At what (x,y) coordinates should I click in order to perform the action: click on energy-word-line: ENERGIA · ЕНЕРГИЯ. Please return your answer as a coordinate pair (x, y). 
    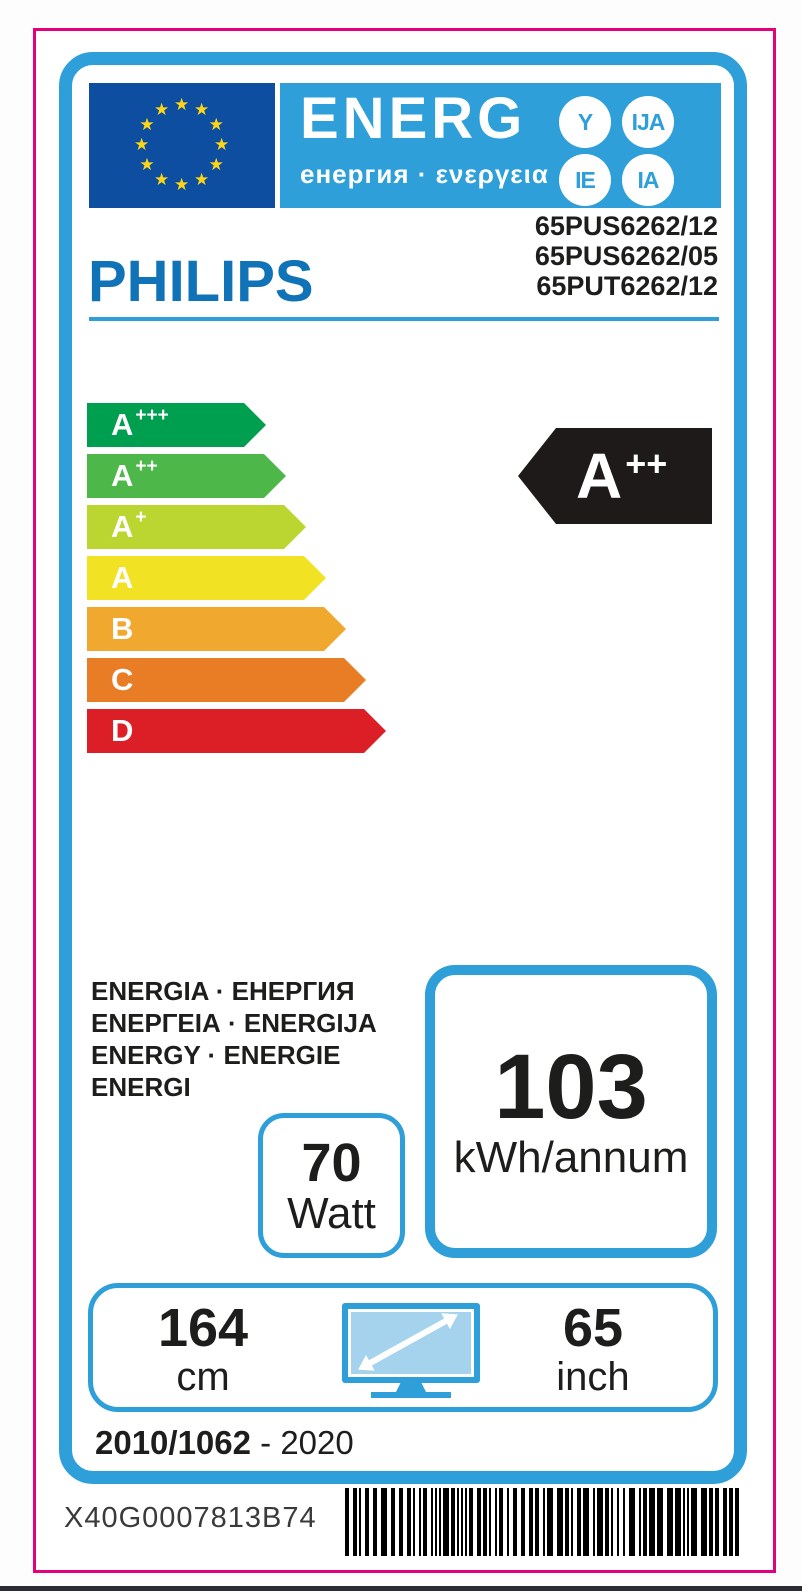
    Looking at the image, I should click on (223, 991).